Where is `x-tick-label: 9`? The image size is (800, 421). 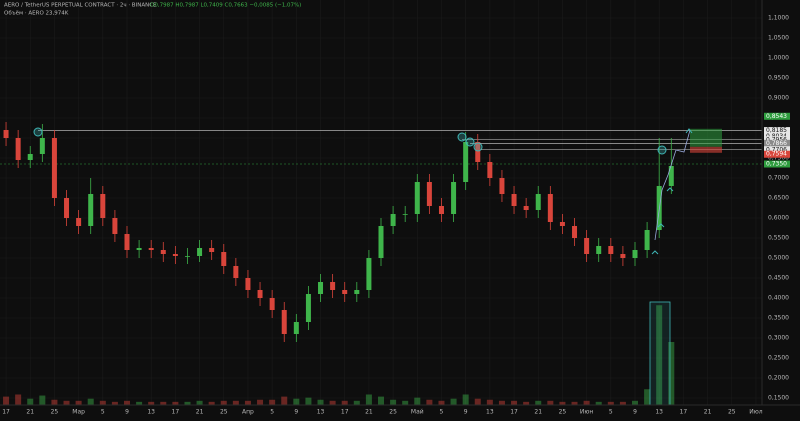 x-tick-label: 9 is located at coordinates (127, 412).